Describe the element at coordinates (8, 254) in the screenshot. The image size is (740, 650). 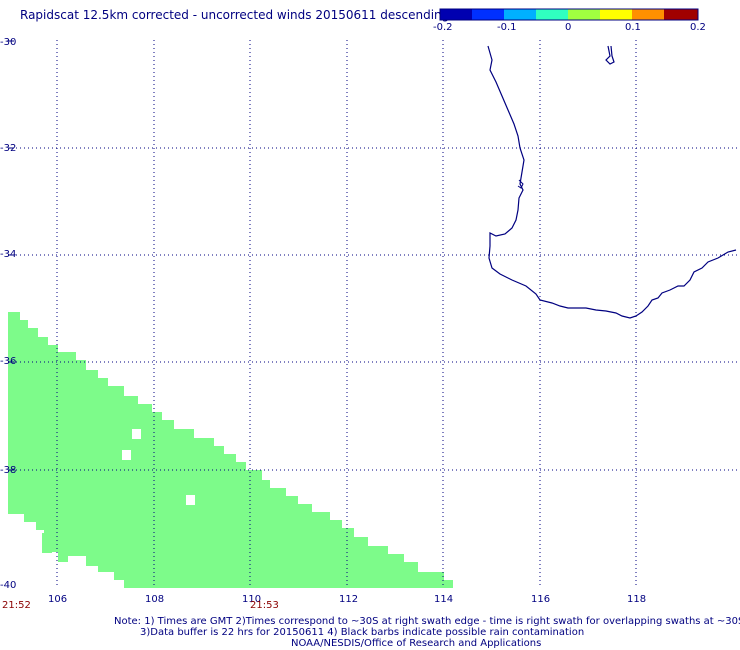
I see `lat-label: -34` at that location.